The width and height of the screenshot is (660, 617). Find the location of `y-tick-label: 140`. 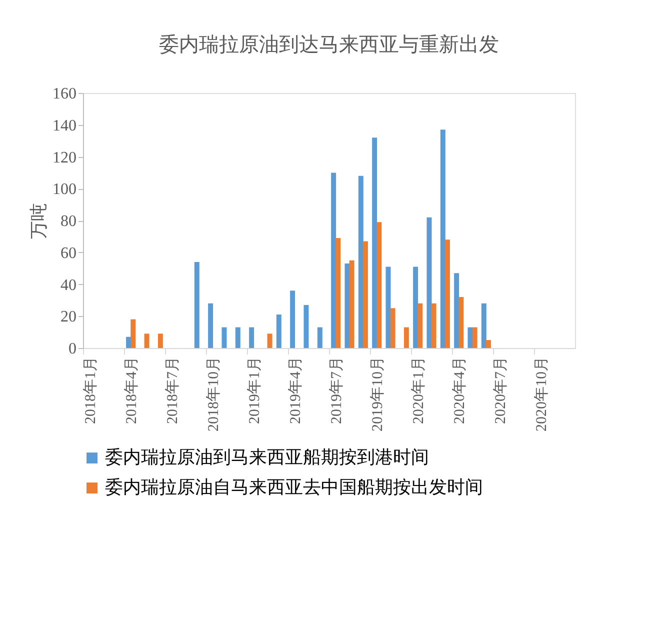

y-tick-label: 140 is located at coordinates (64, 125).